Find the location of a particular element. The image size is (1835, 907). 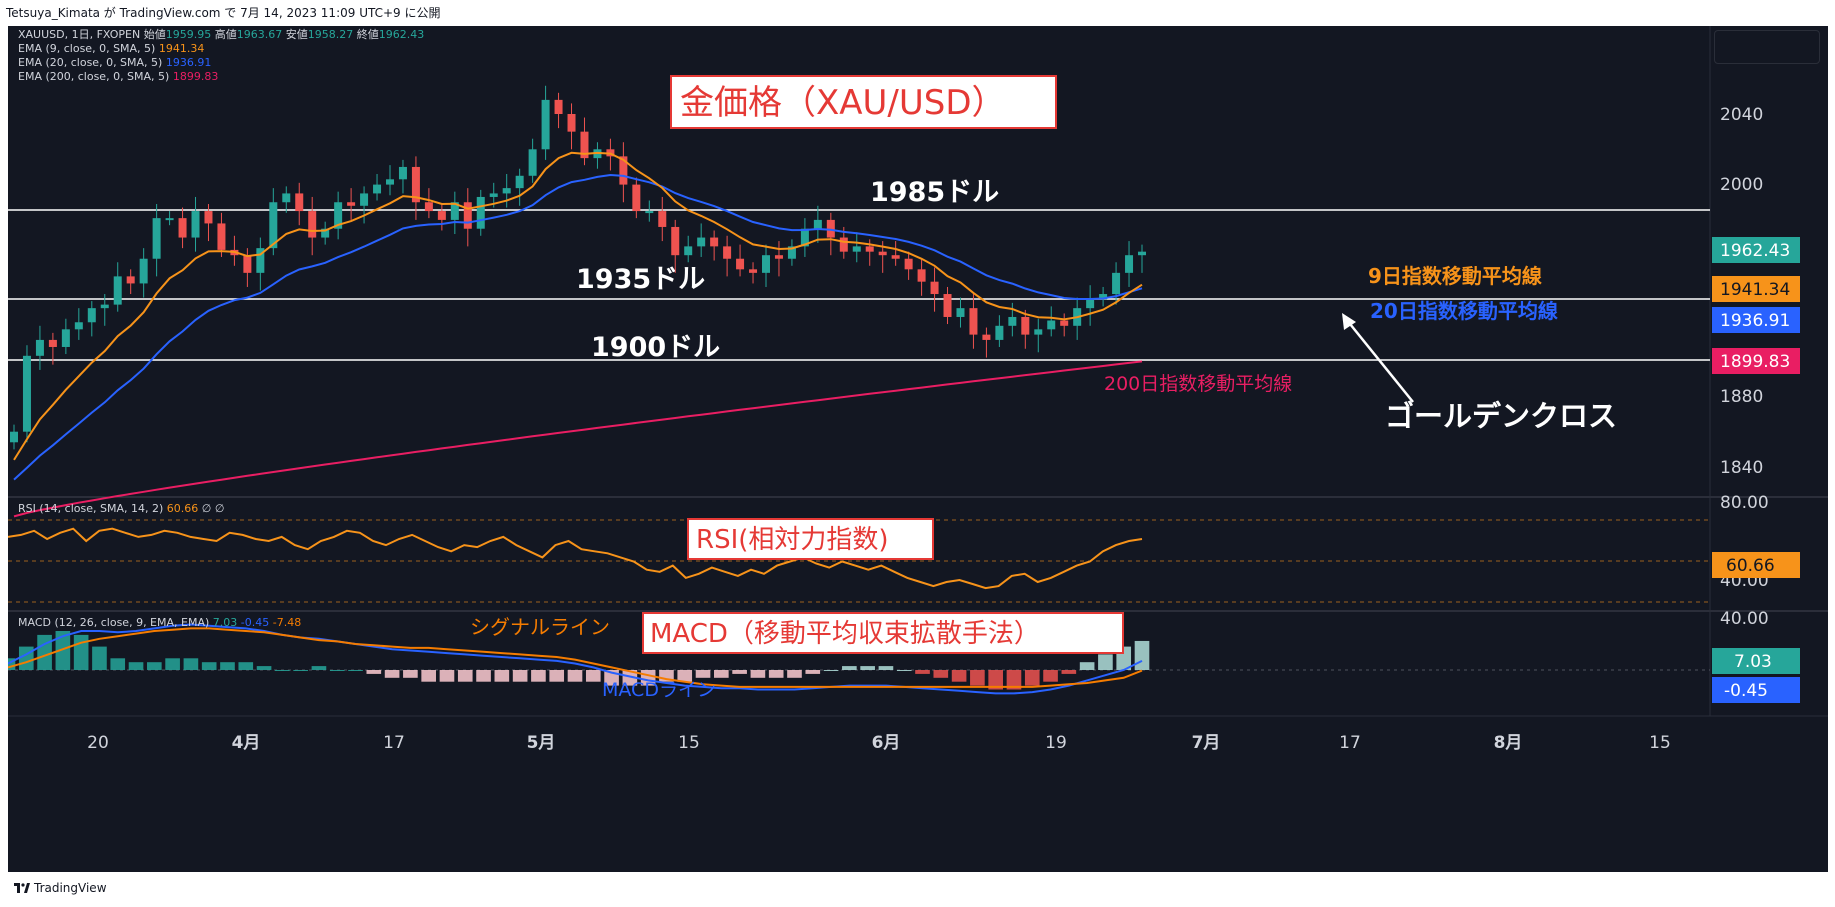

macd-title-box is located at coordinates (883, 633).